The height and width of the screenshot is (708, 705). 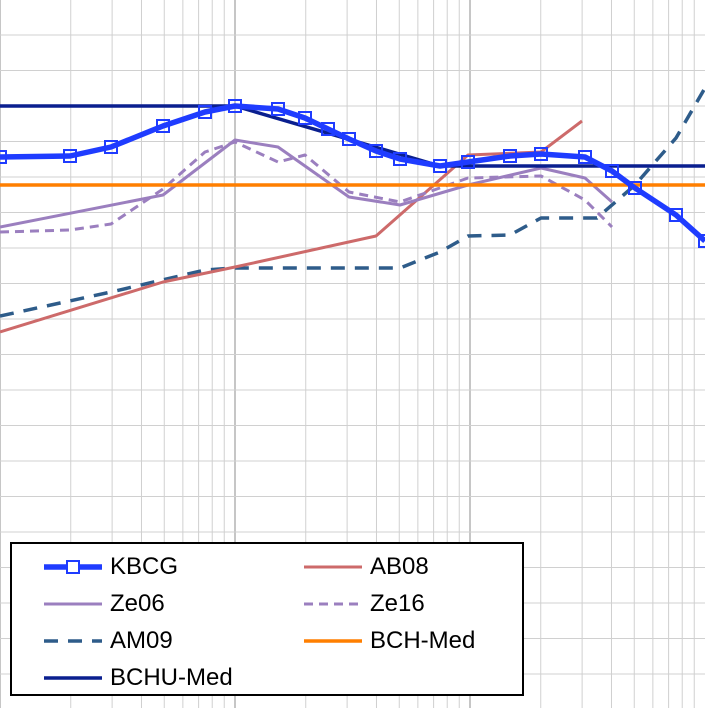 What do you see at coordinates (363, 603) in the screenshot?
I see `legend-item-ze16: Ze16` at bounding box center [363, 603].